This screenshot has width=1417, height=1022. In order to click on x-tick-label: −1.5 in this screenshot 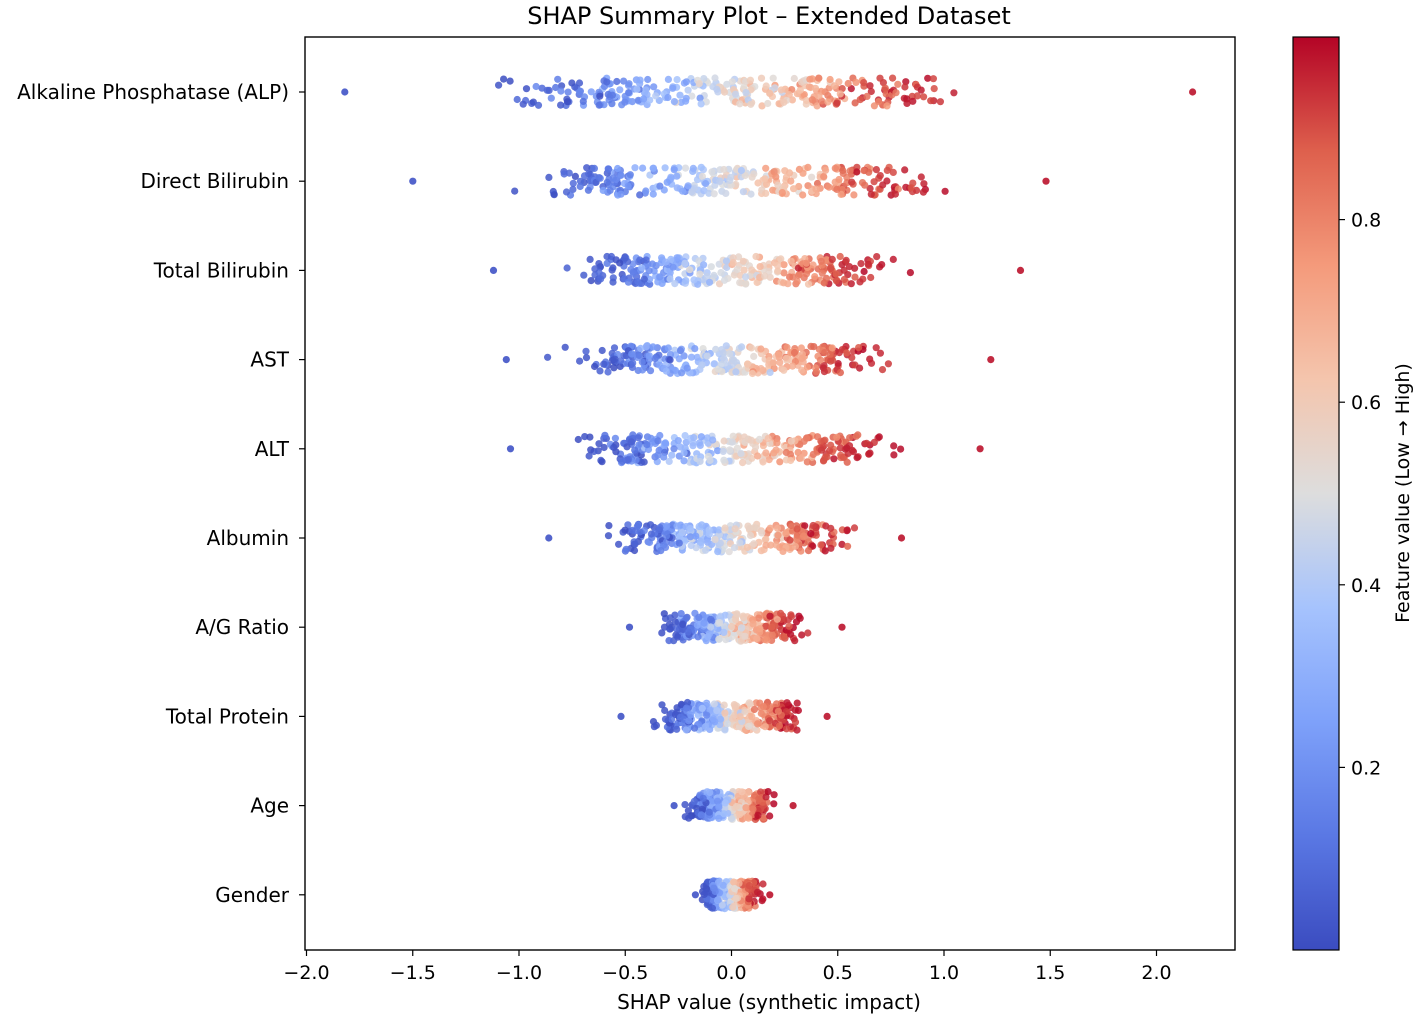, I will do `click(413, 973)`.